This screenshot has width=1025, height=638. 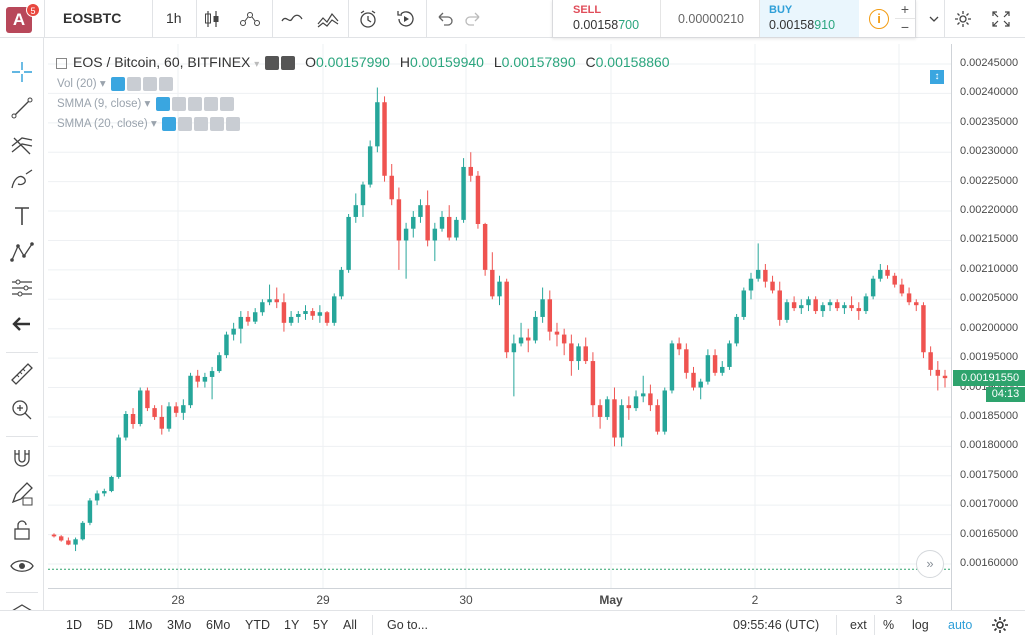 What do you see at coordinates (162, 62) in the screenshot?
I see `legend-title: EOS / Bitcoin, 60, BITFINEX` at bounding box center [162, 62].